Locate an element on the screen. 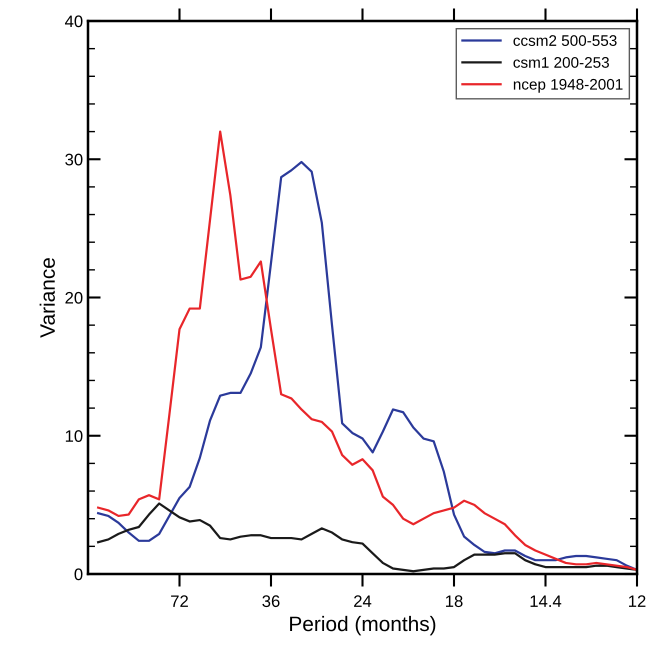 The image size is (653, 651). legend-label: ncep 1948-2001 is located at coordinates (568, 85).